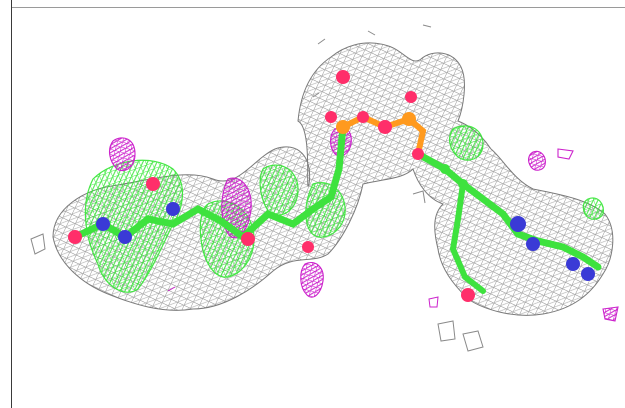 The image size is (625, 408). What do you see at coordinates (318, 4) in the screenshot?
I see `top-border` at bounding box center [318, 4].